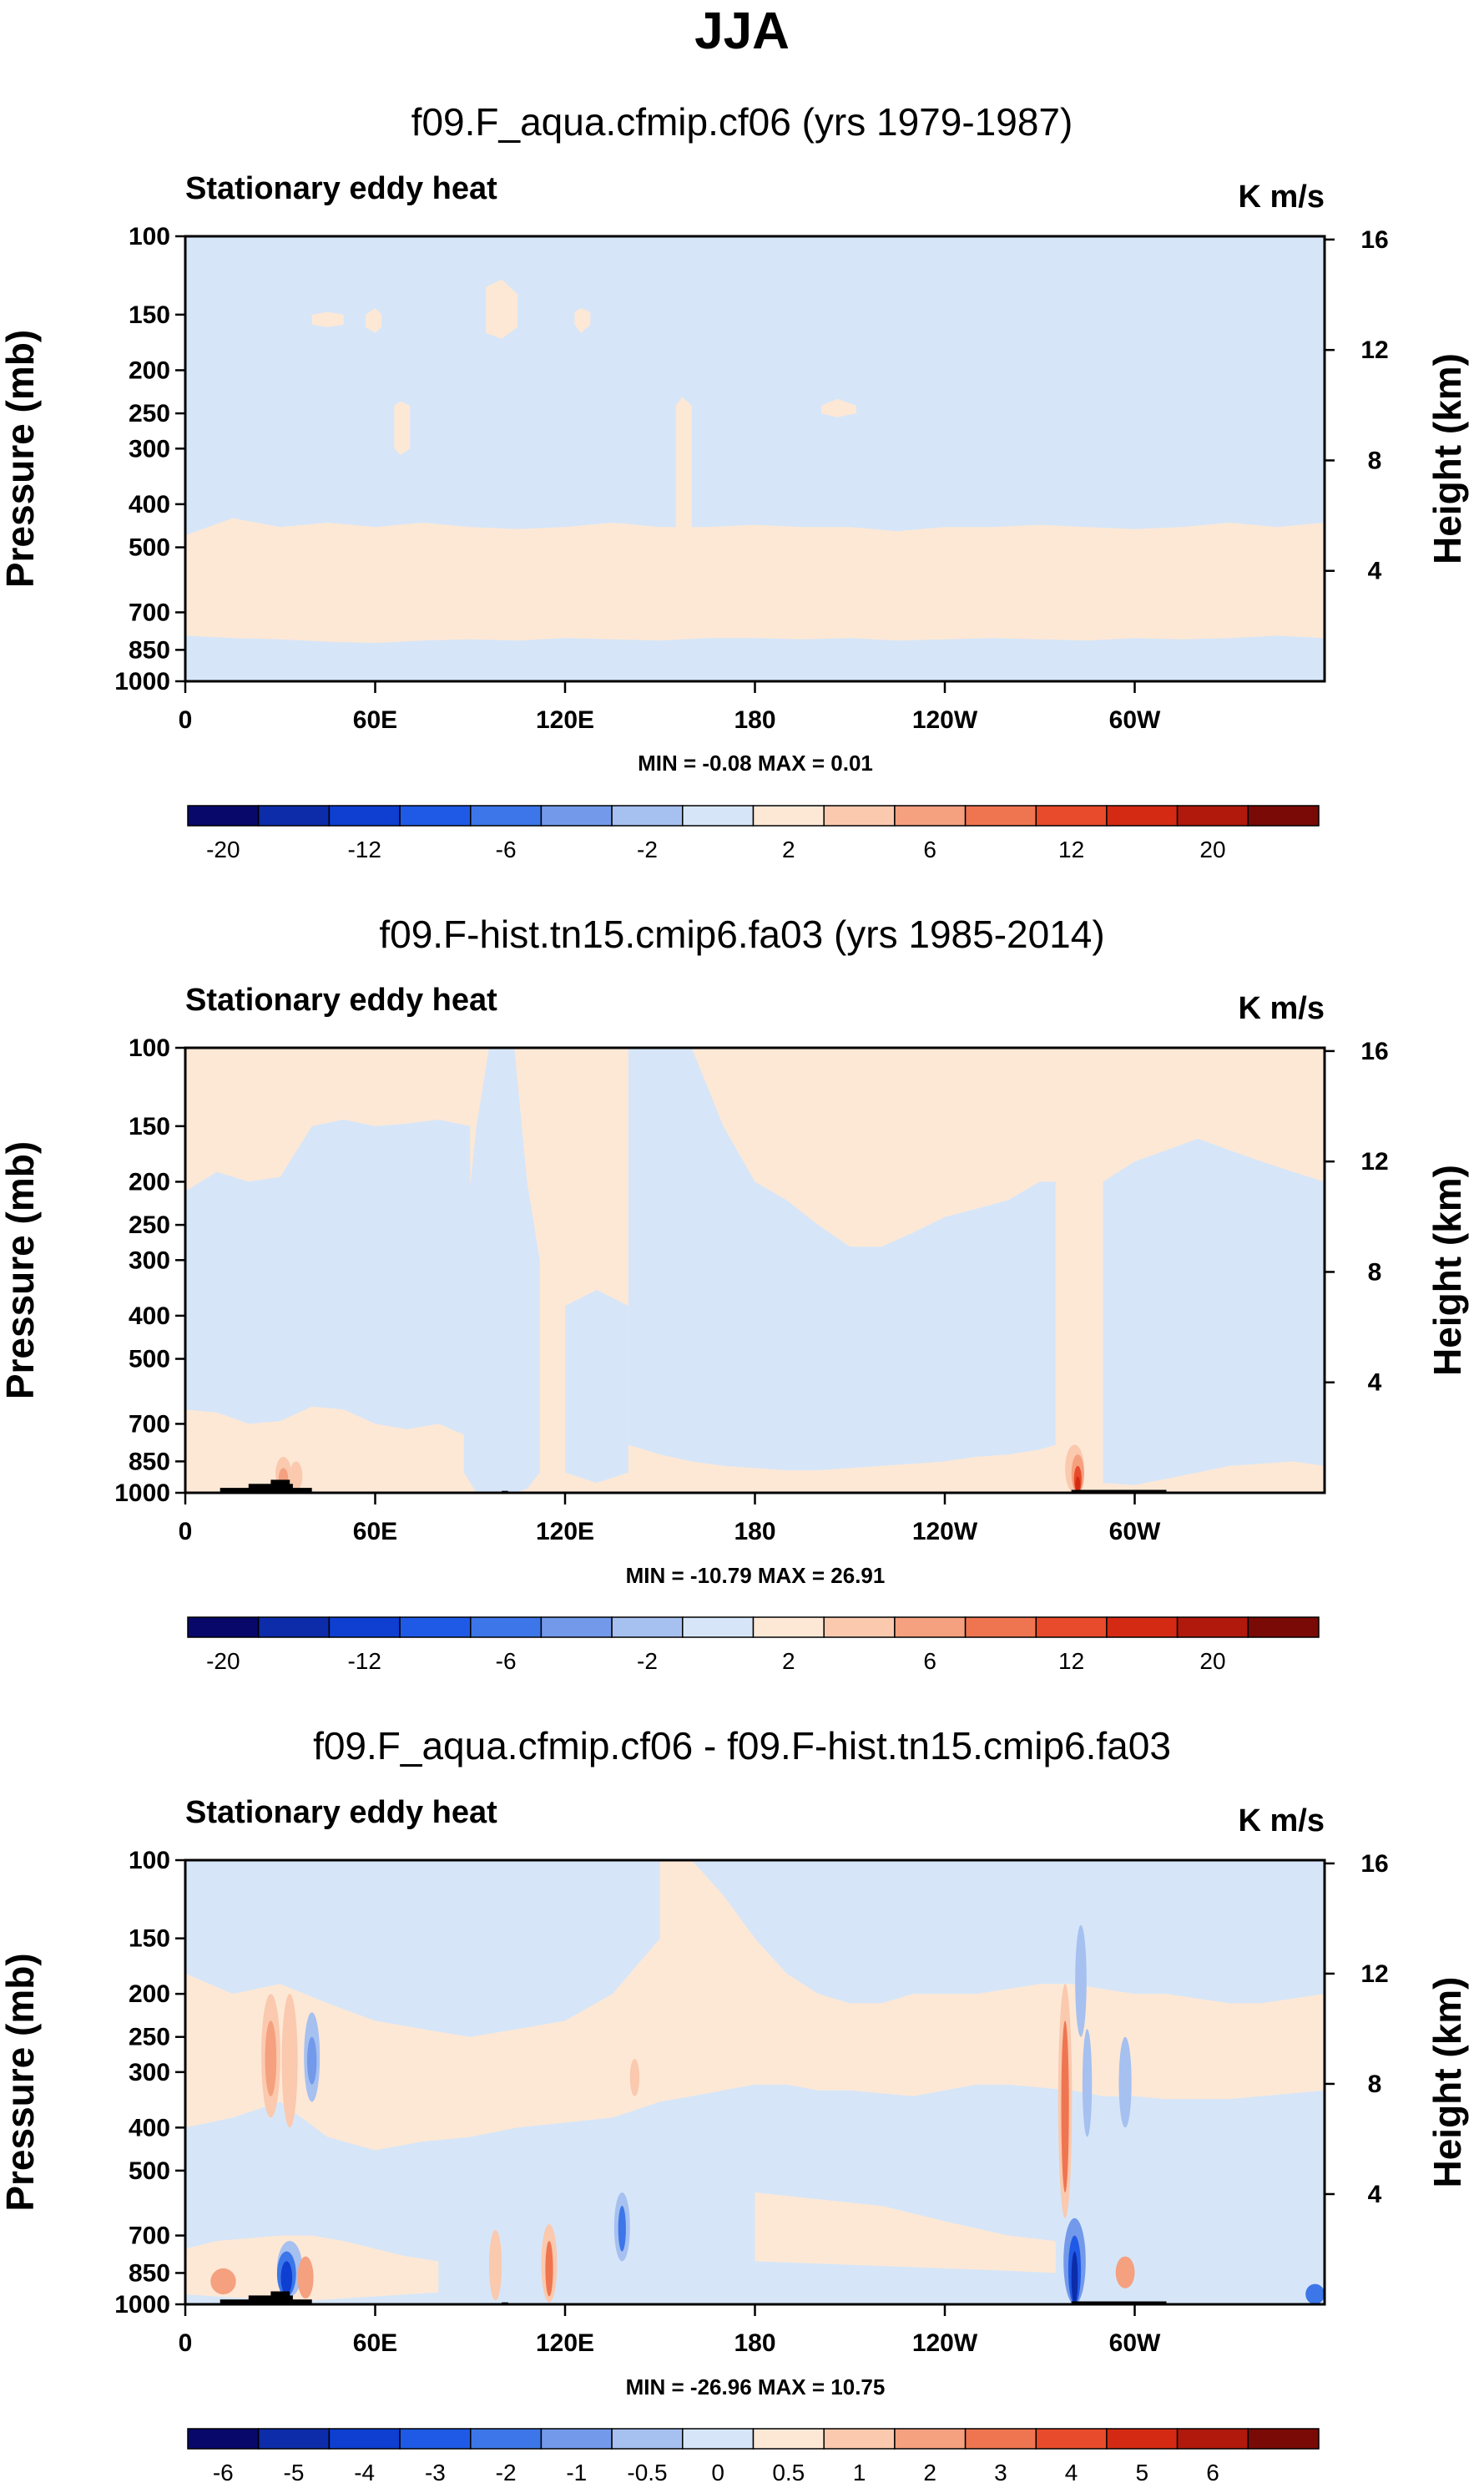 This screenshot has height=2488, width=1484. Describe the element at coordinates (742, 31) in the screenshot. I see `figure-title: JJA` at that location.